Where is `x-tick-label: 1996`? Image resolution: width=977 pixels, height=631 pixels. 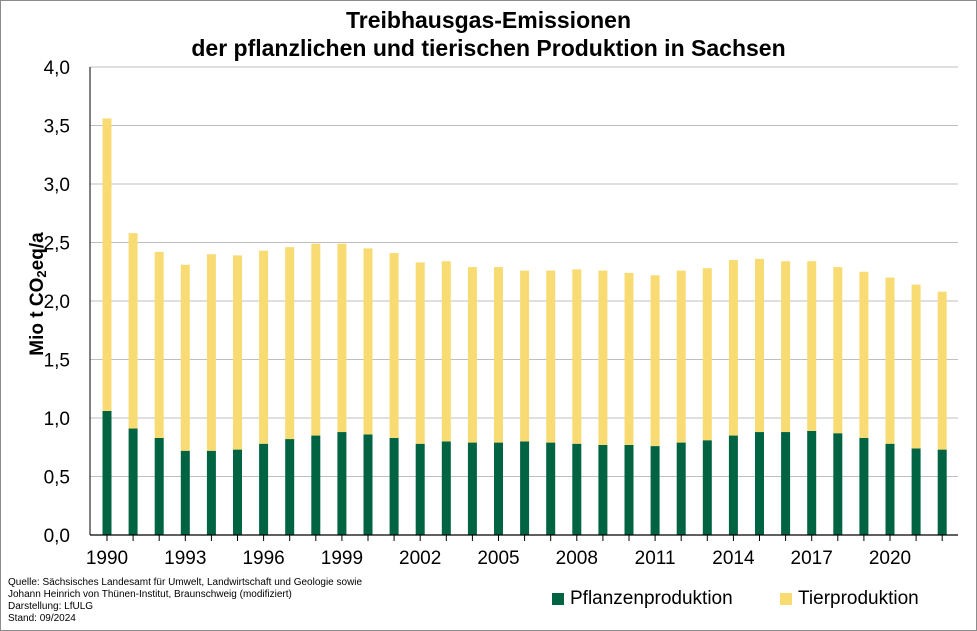
x-tick-label: 1996 is located at coordinates (263, 558).